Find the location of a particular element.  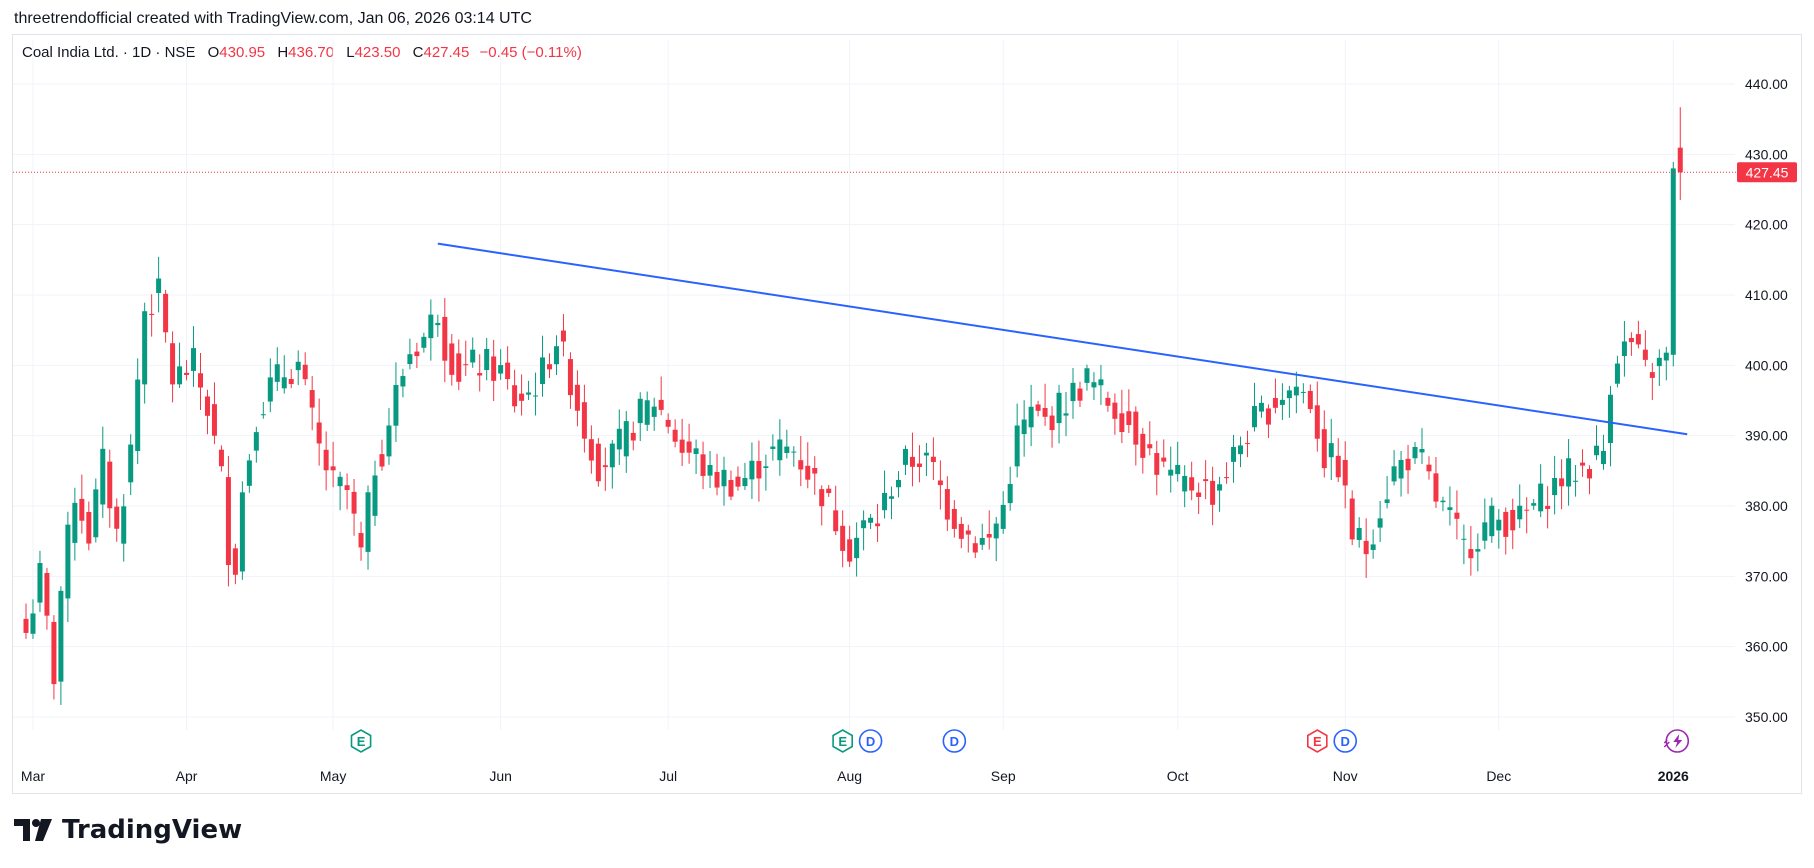

low-label: L is located at coordinates (350, 52).